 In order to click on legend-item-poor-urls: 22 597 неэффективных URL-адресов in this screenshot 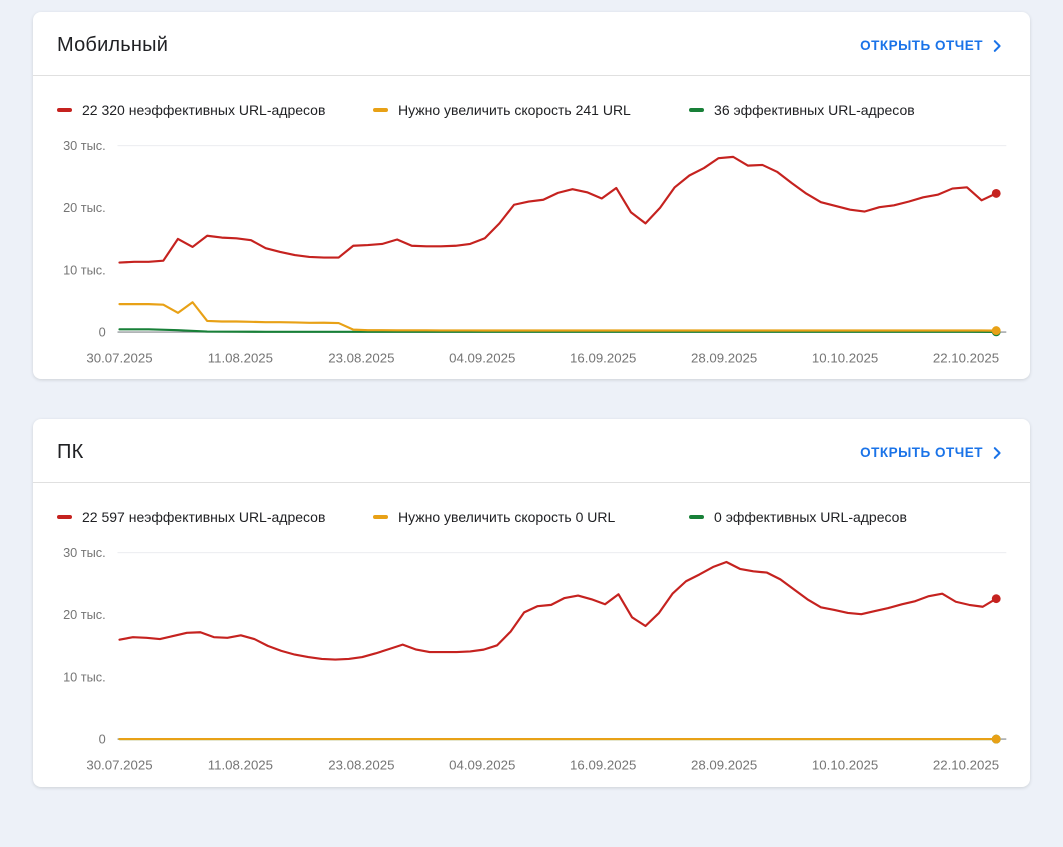, I will do `click(215, 517)`.